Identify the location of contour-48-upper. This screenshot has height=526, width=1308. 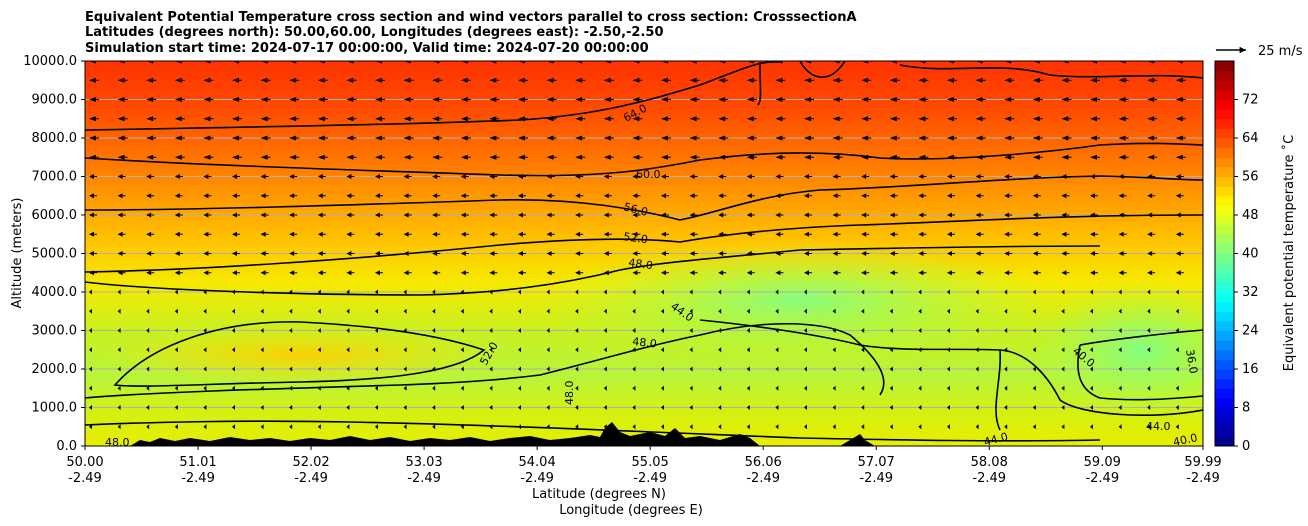
(593, 270).